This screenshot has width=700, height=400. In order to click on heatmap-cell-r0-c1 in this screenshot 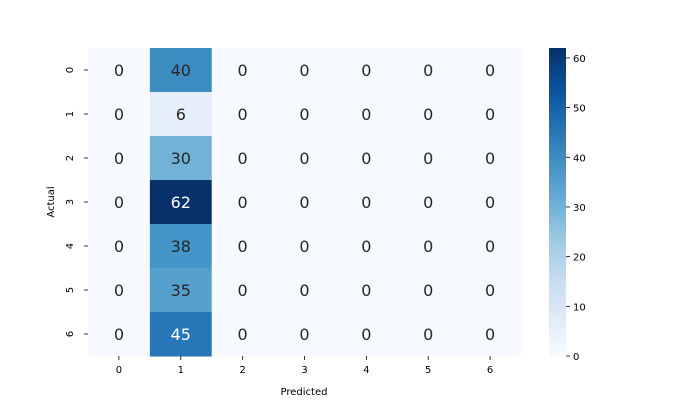, I will do `click(181, 70)`.